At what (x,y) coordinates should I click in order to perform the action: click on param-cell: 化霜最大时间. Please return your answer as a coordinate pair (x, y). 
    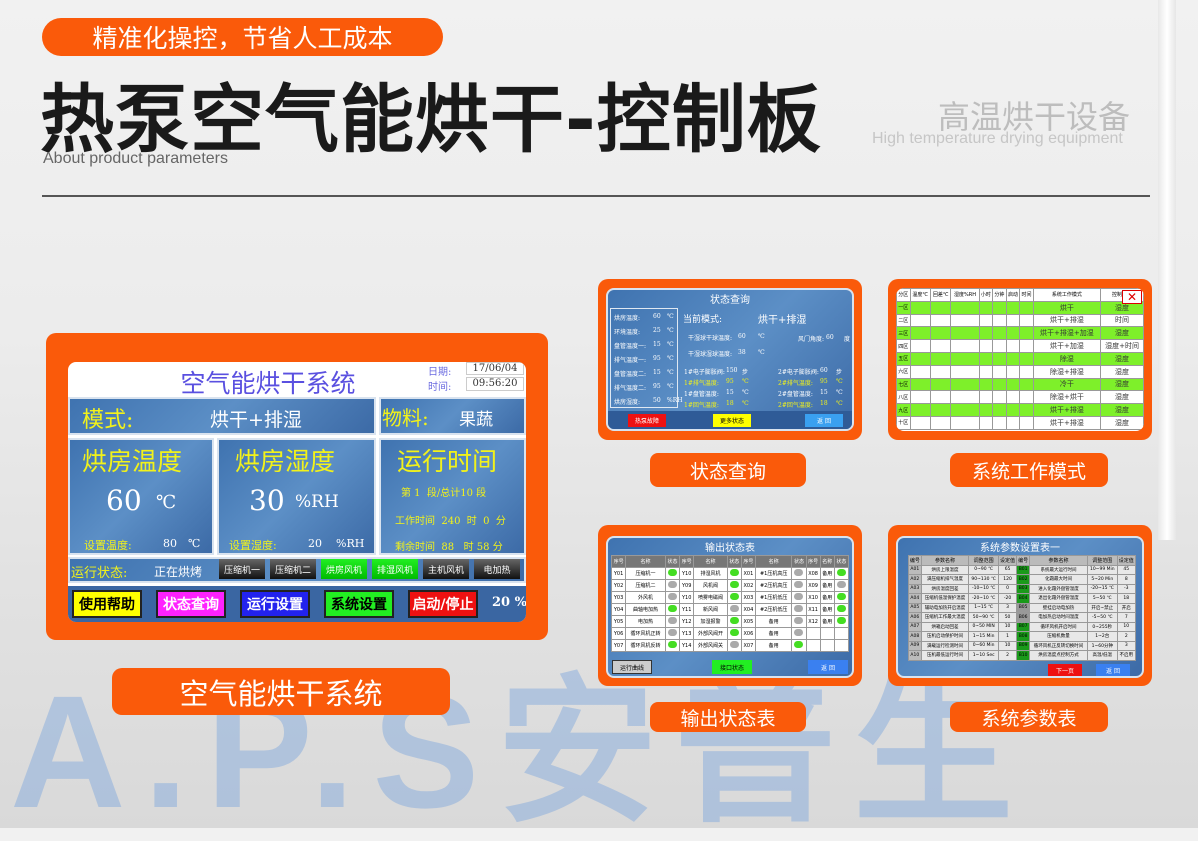
    Looking at the image, I should click on (1058, 579).